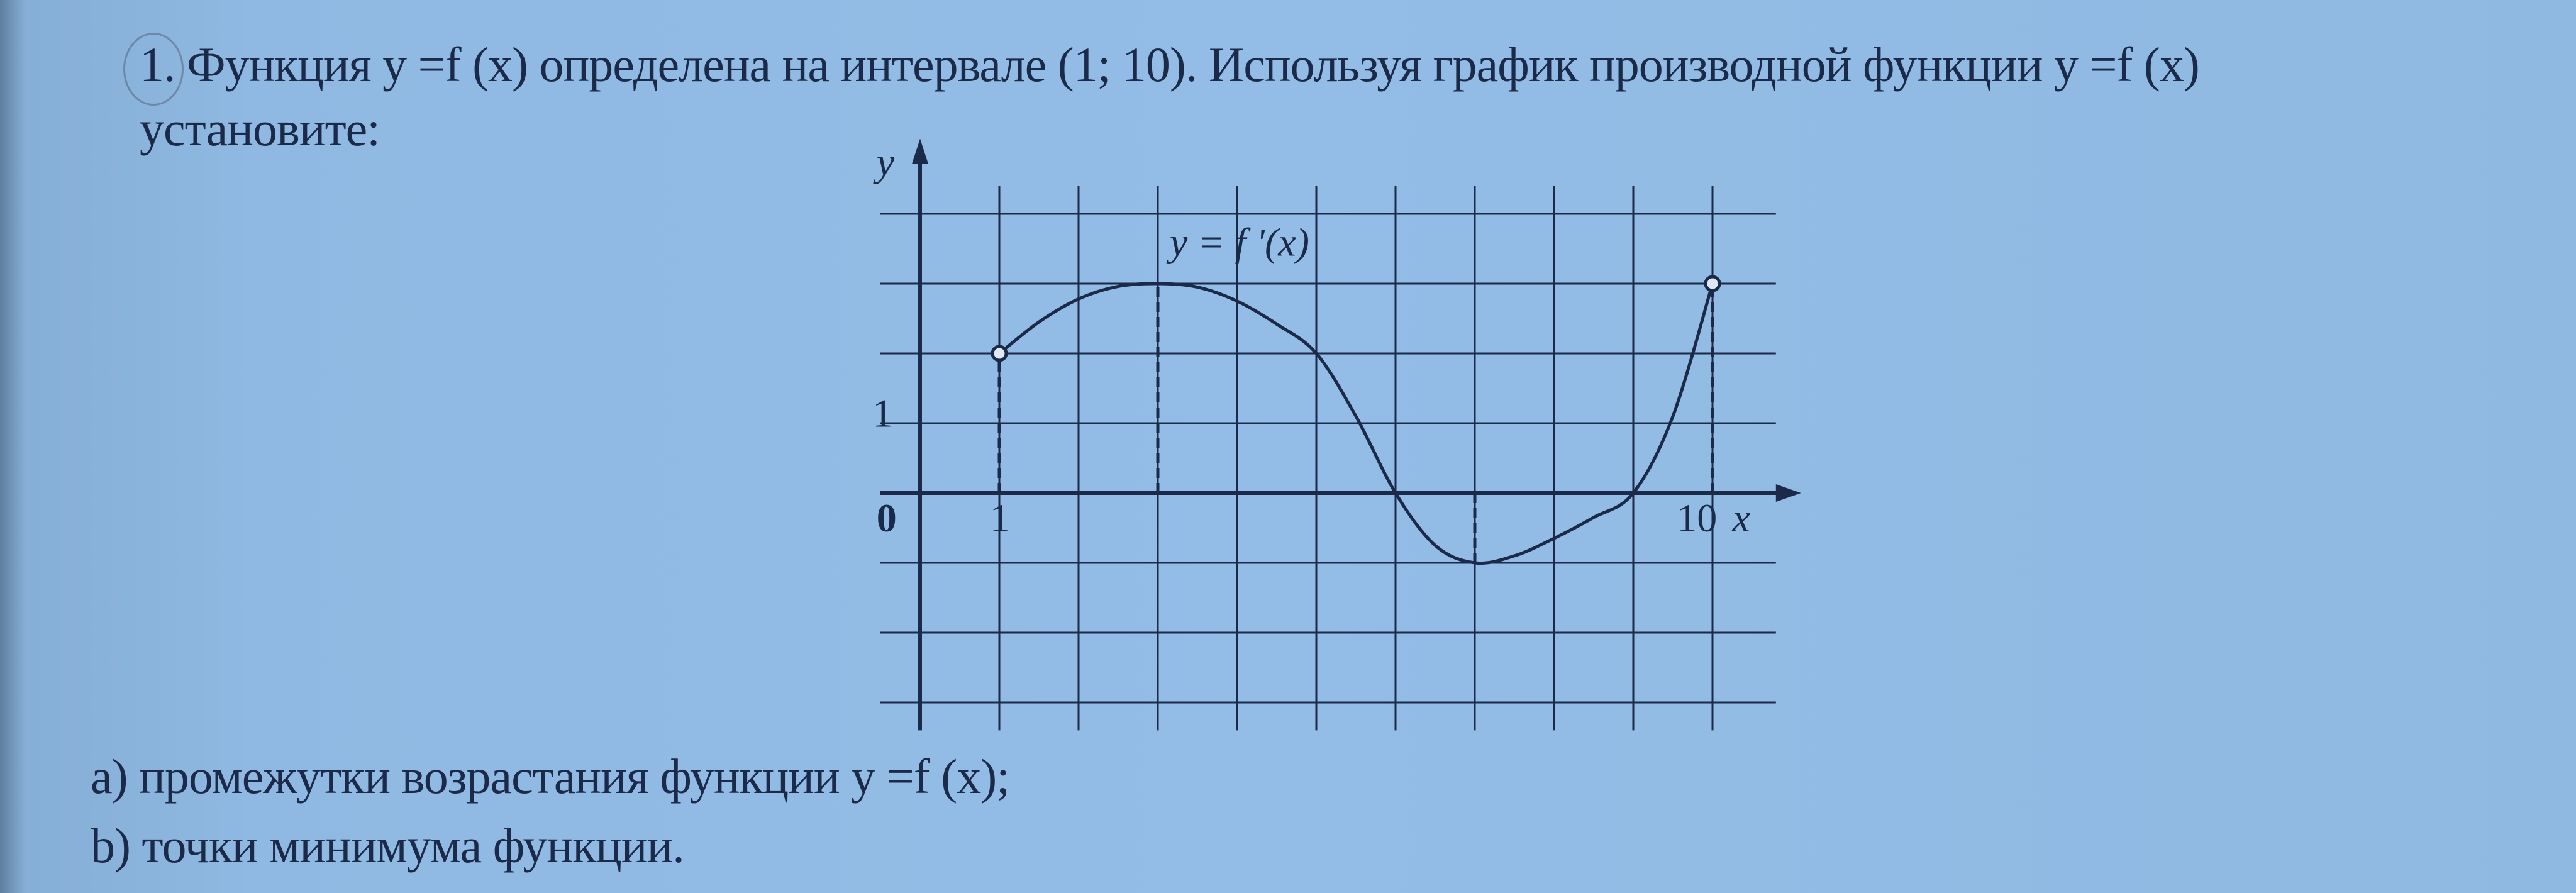 The image size is (2576, 893). I want to click on y-tick-label-1: 1, so click(882, 413).